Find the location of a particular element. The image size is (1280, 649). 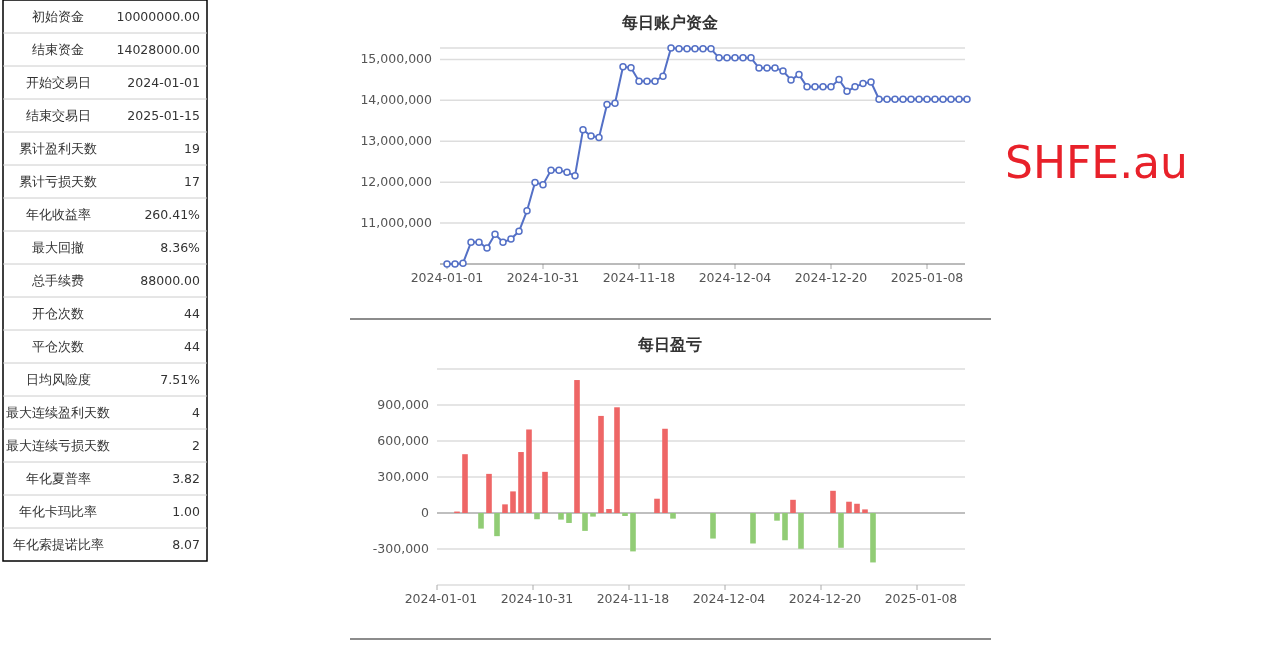

category-label: 年化卡玛比率 is located at coordinates (58, 511).